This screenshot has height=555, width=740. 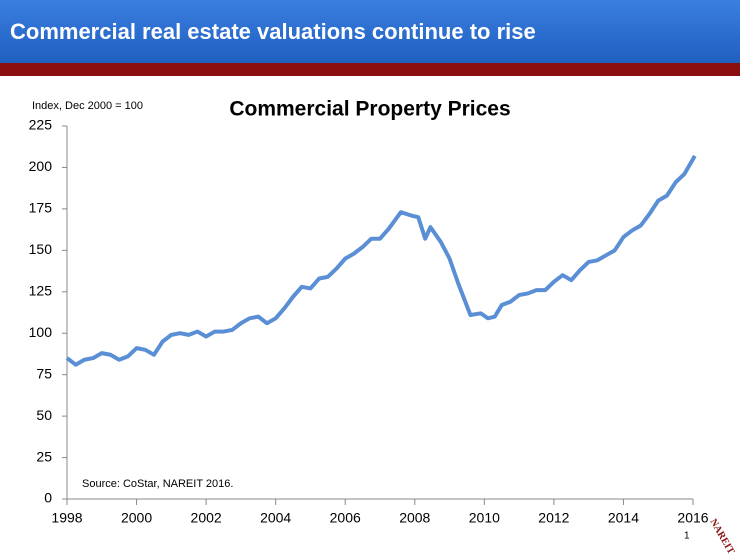 What do you see at coordinates (44, 456) in the screenshot?
I see `y-tick-label: 25` at bounding box center [44, 456].